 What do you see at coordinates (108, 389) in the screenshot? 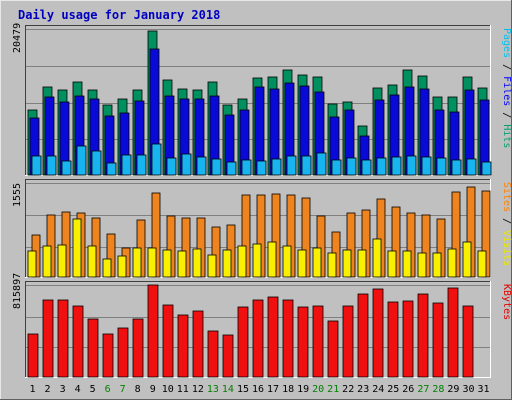
I see `x-tick-day-6: 6` at bounding box center [108, 389].